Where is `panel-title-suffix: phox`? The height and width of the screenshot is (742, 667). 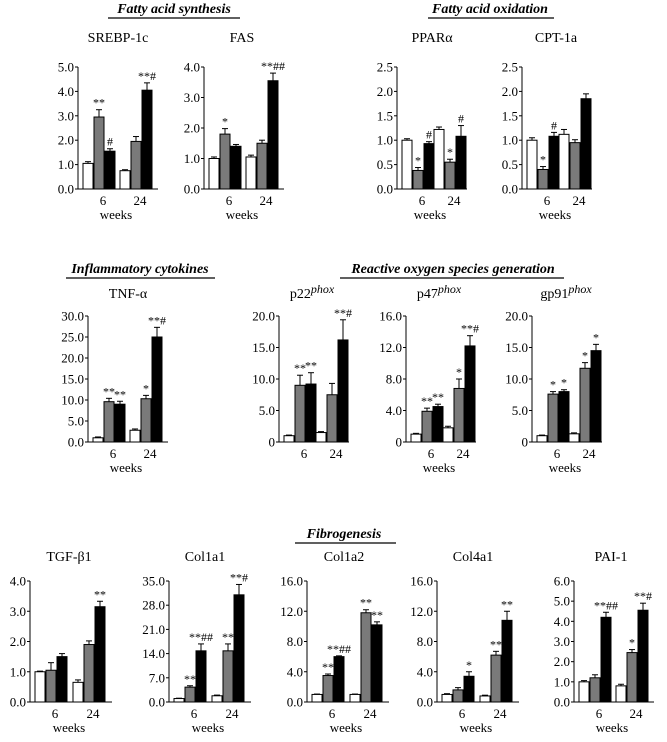 panel-title-suffix: phox is located at coordinates (322, 289).